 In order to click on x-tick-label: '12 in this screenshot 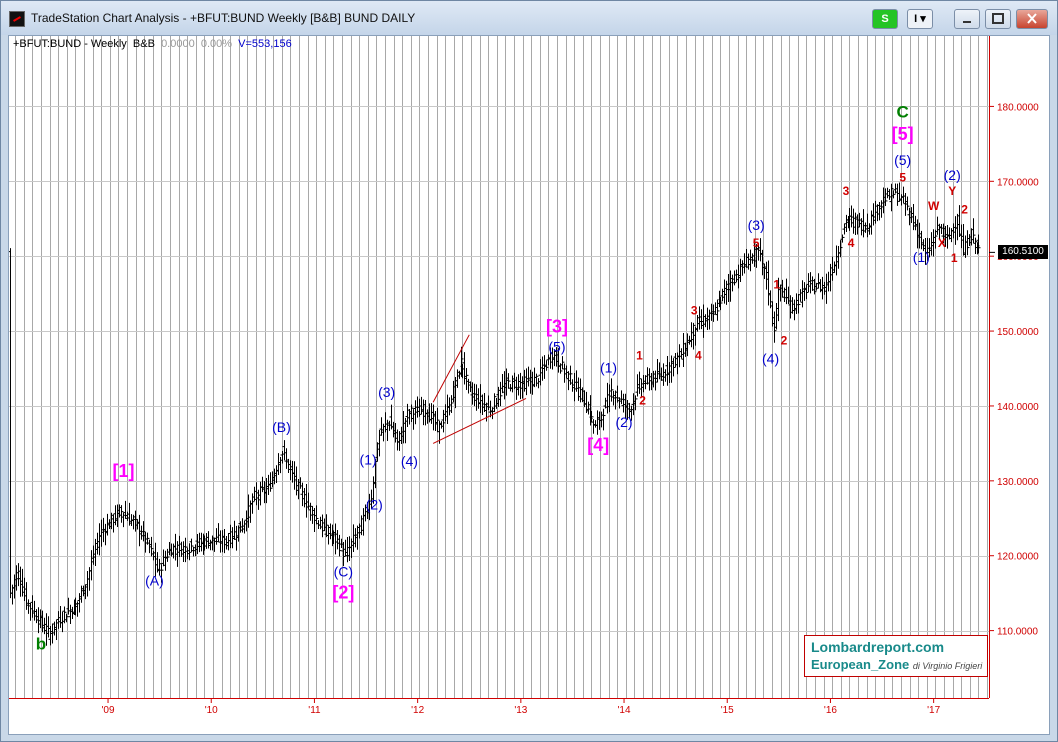, I will do `click(417, 710)`.